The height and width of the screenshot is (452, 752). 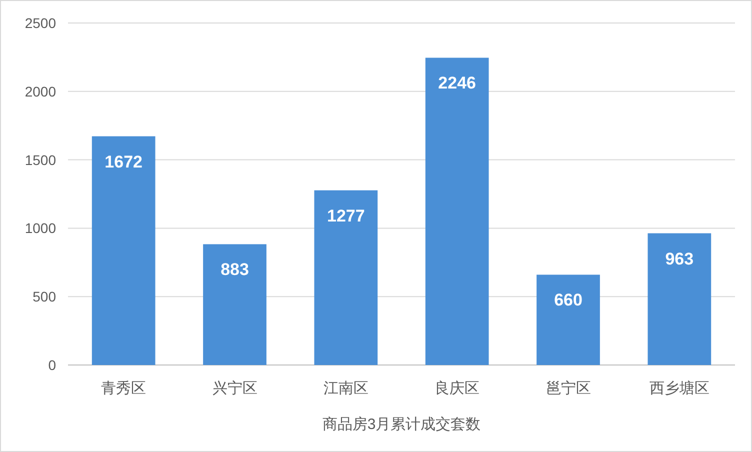 I want to click on y-tick-label: 1000, so click(x=40, y=228).